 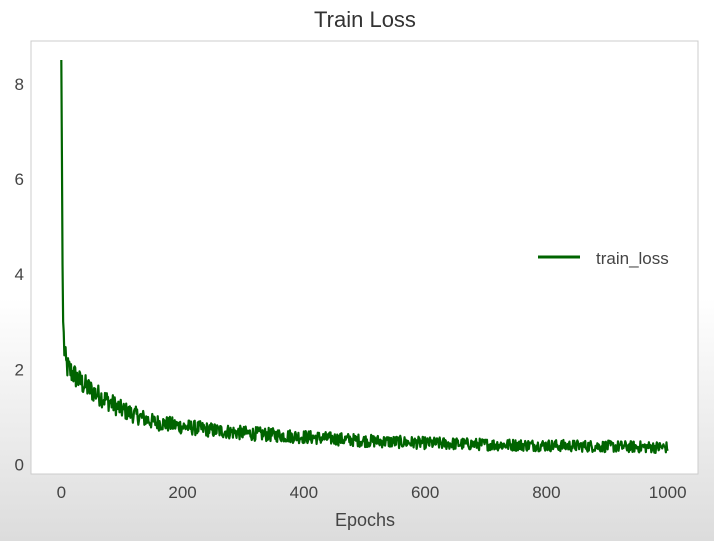 What do you see at coordinates (19, 464) in the screenshot?
I see `y-tick-label: 0` at bounding box center [19, 464].